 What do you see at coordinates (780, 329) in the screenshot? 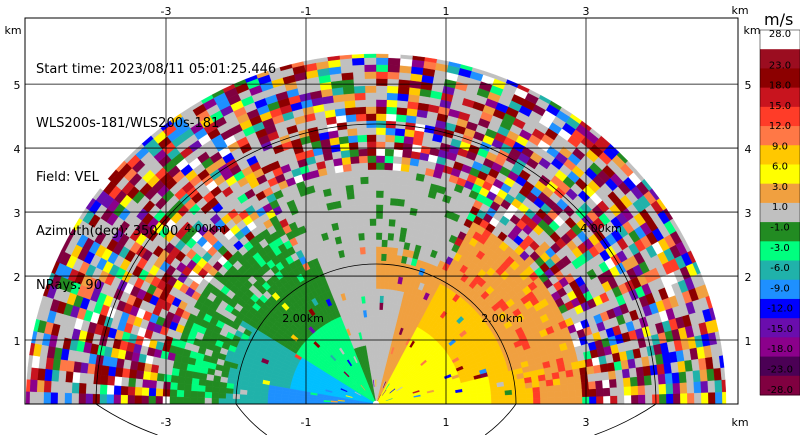
I see `colorbar-label: -15.0` at bounding box center [780, 329].